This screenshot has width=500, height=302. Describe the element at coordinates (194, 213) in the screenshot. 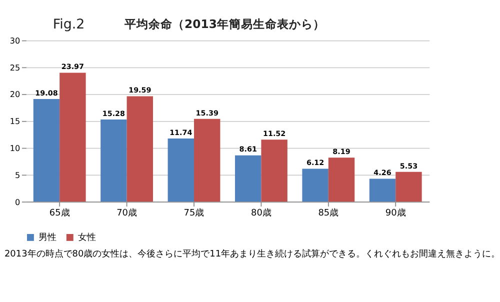

I see `x-tick-label: 75歳` at that location.